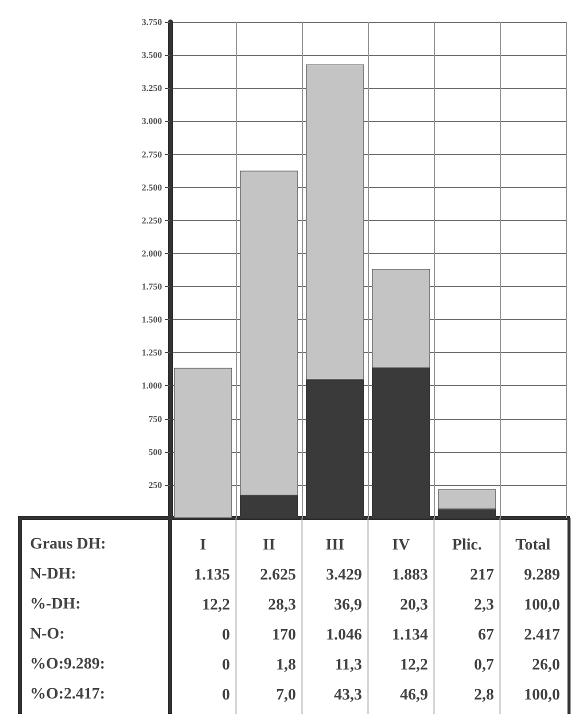  I want to click on text: 1,8, so click(286, 665).